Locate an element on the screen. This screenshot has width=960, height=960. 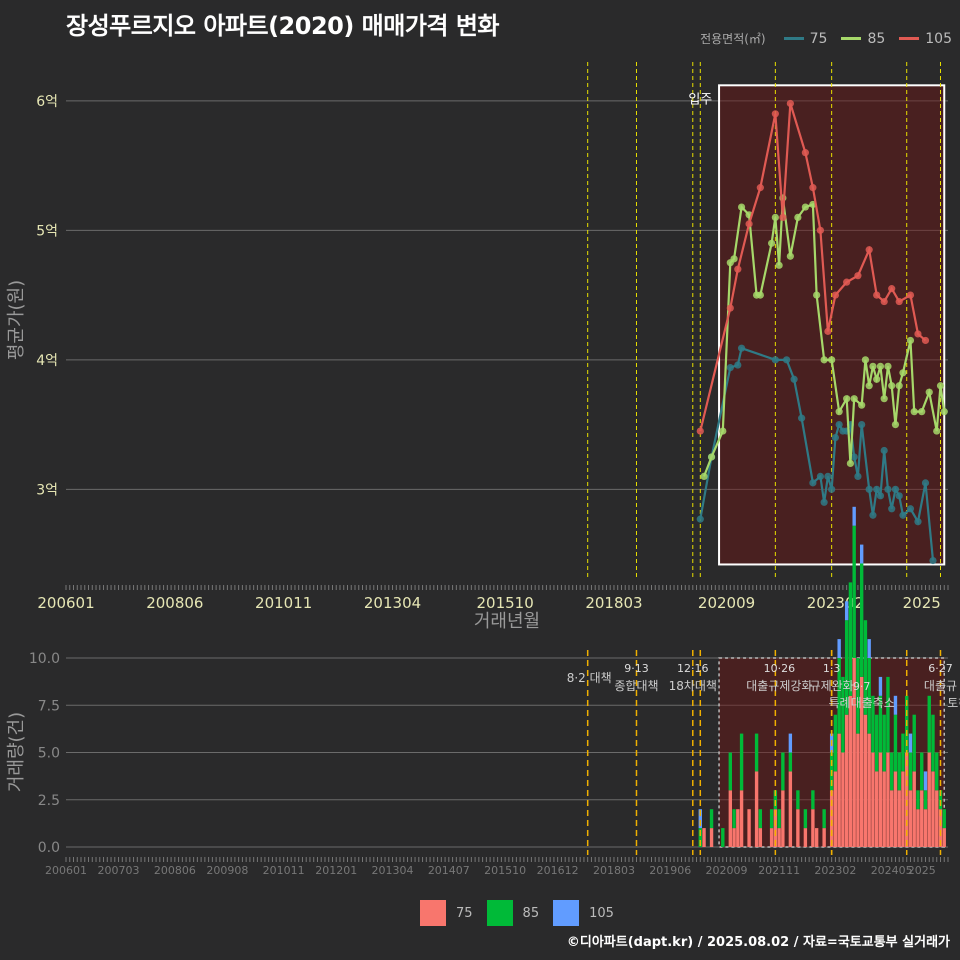
bottom-x-tick-label: 200703 is located at coordinates (119, 870).